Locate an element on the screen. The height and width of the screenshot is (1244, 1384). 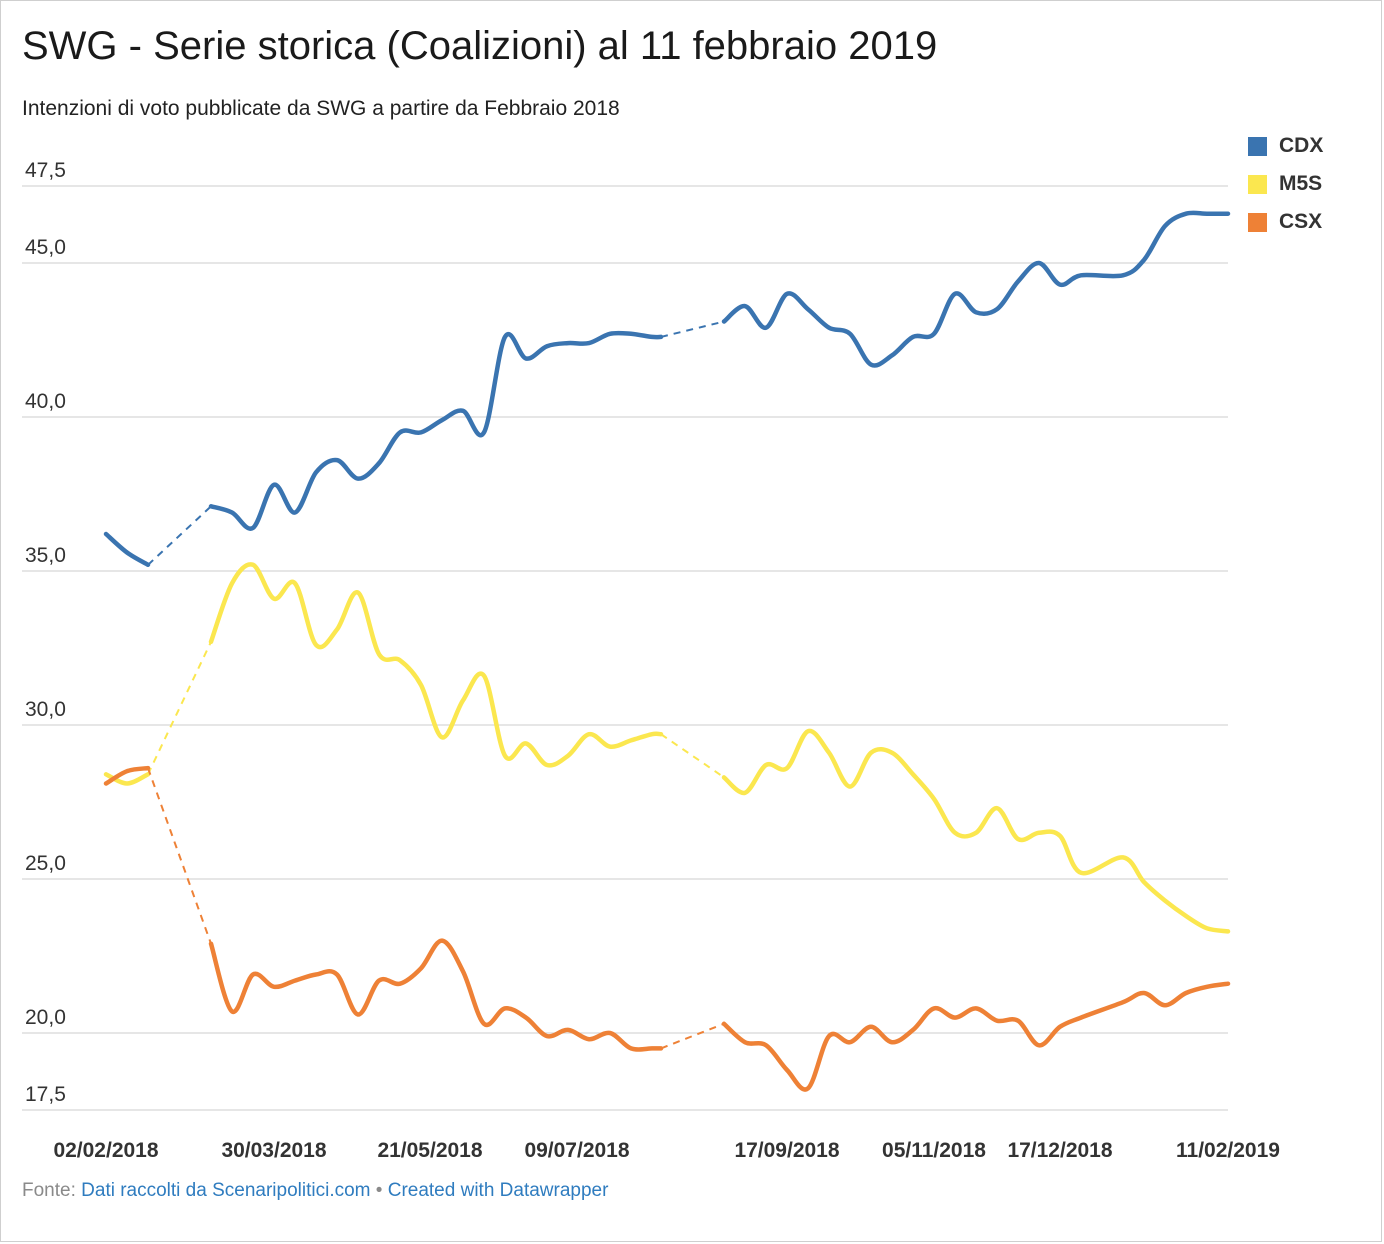
legend-label-m5s: M5S is located at coordinates (1301, 183).